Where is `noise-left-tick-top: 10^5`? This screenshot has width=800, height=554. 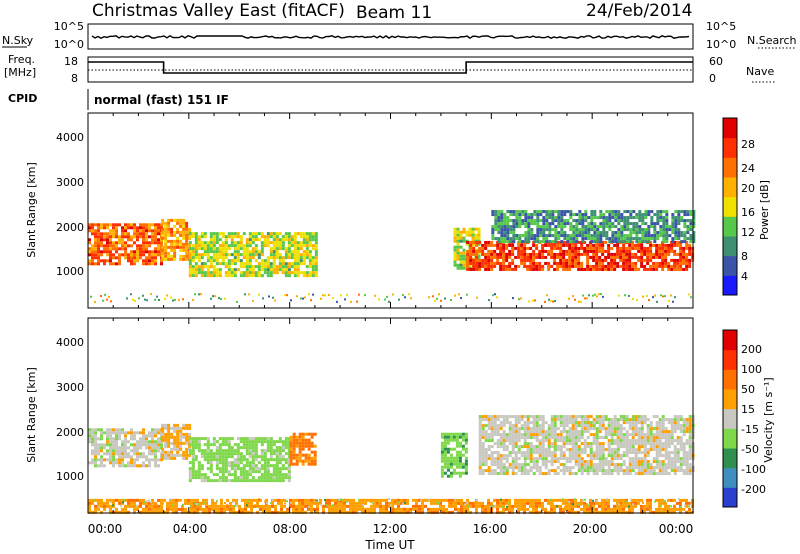 noise-left-tick-top: 10^5 is located at coordinates (69, 26).